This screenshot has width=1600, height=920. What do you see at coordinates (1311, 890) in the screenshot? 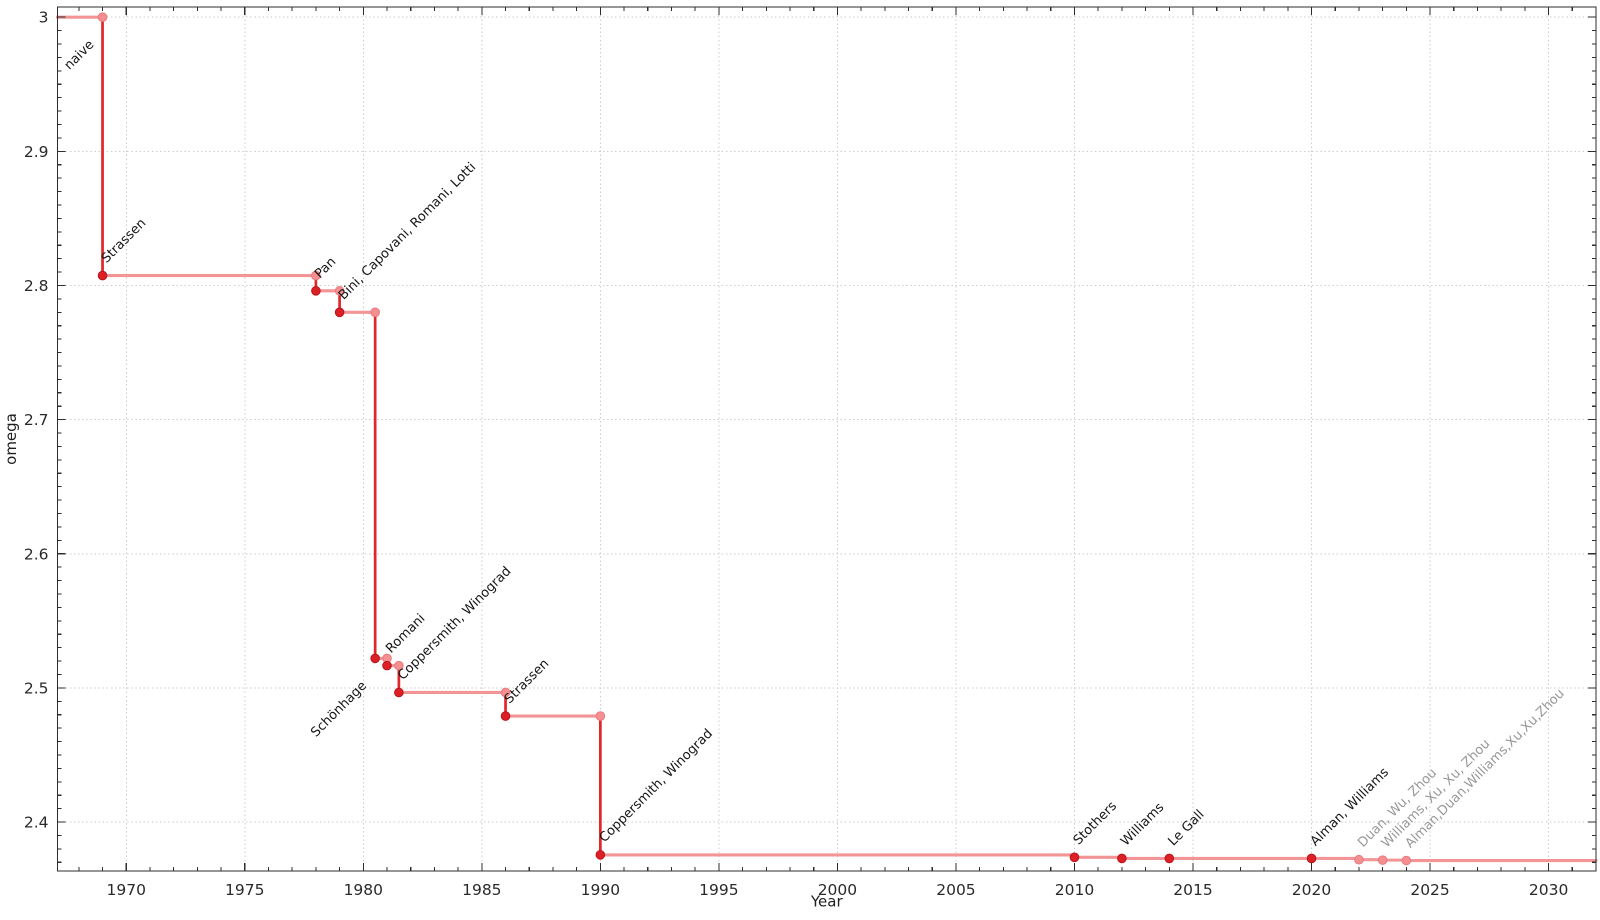
I see `x-tick-label: 2020` at bounding box center [1311, 890].